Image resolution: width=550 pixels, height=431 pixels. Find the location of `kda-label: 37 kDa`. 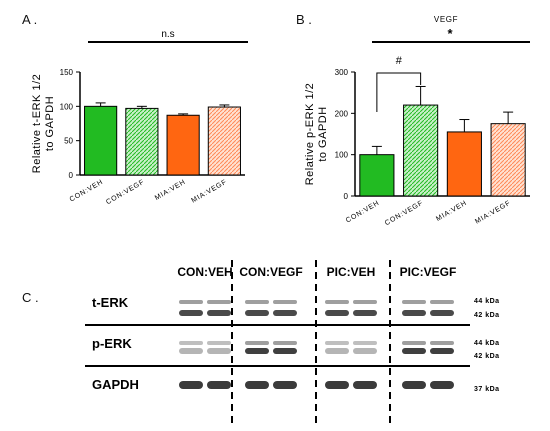

kda-label: 37 kDa is located at coordinates (487, 389).